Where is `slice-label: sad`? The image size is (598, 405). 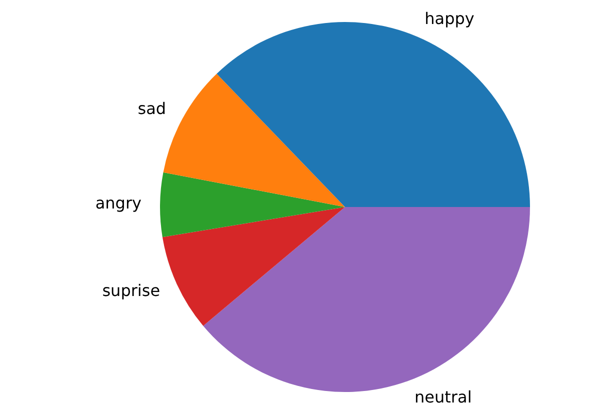 slice-label: sad is located at coordinates (152, 108).